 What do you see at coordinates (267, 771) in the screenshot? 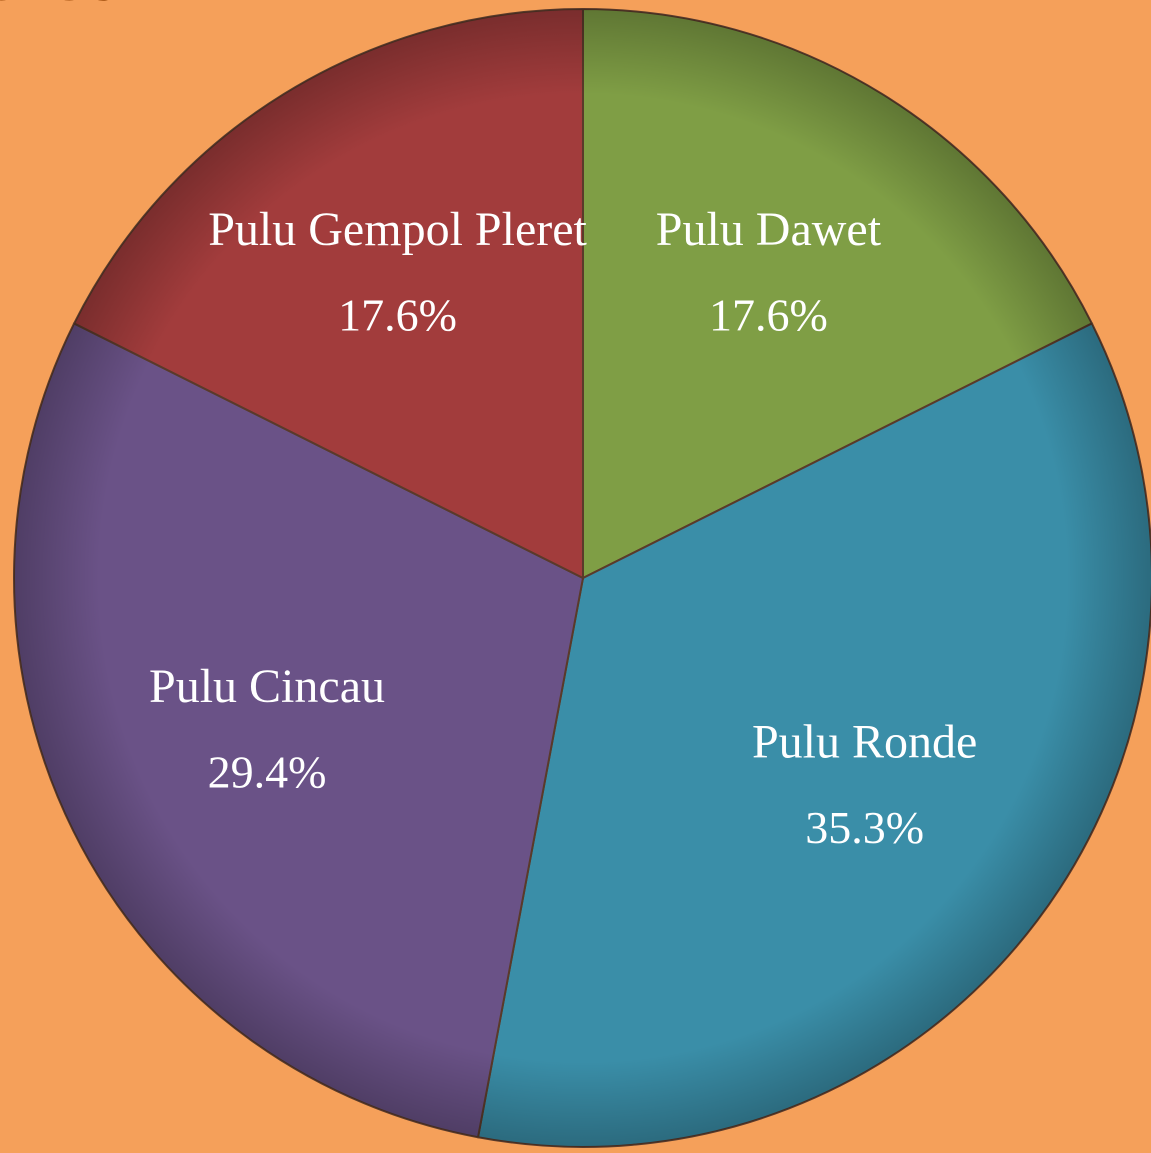
I see `value-label: 29.4%` at bounding box center [267, 771].